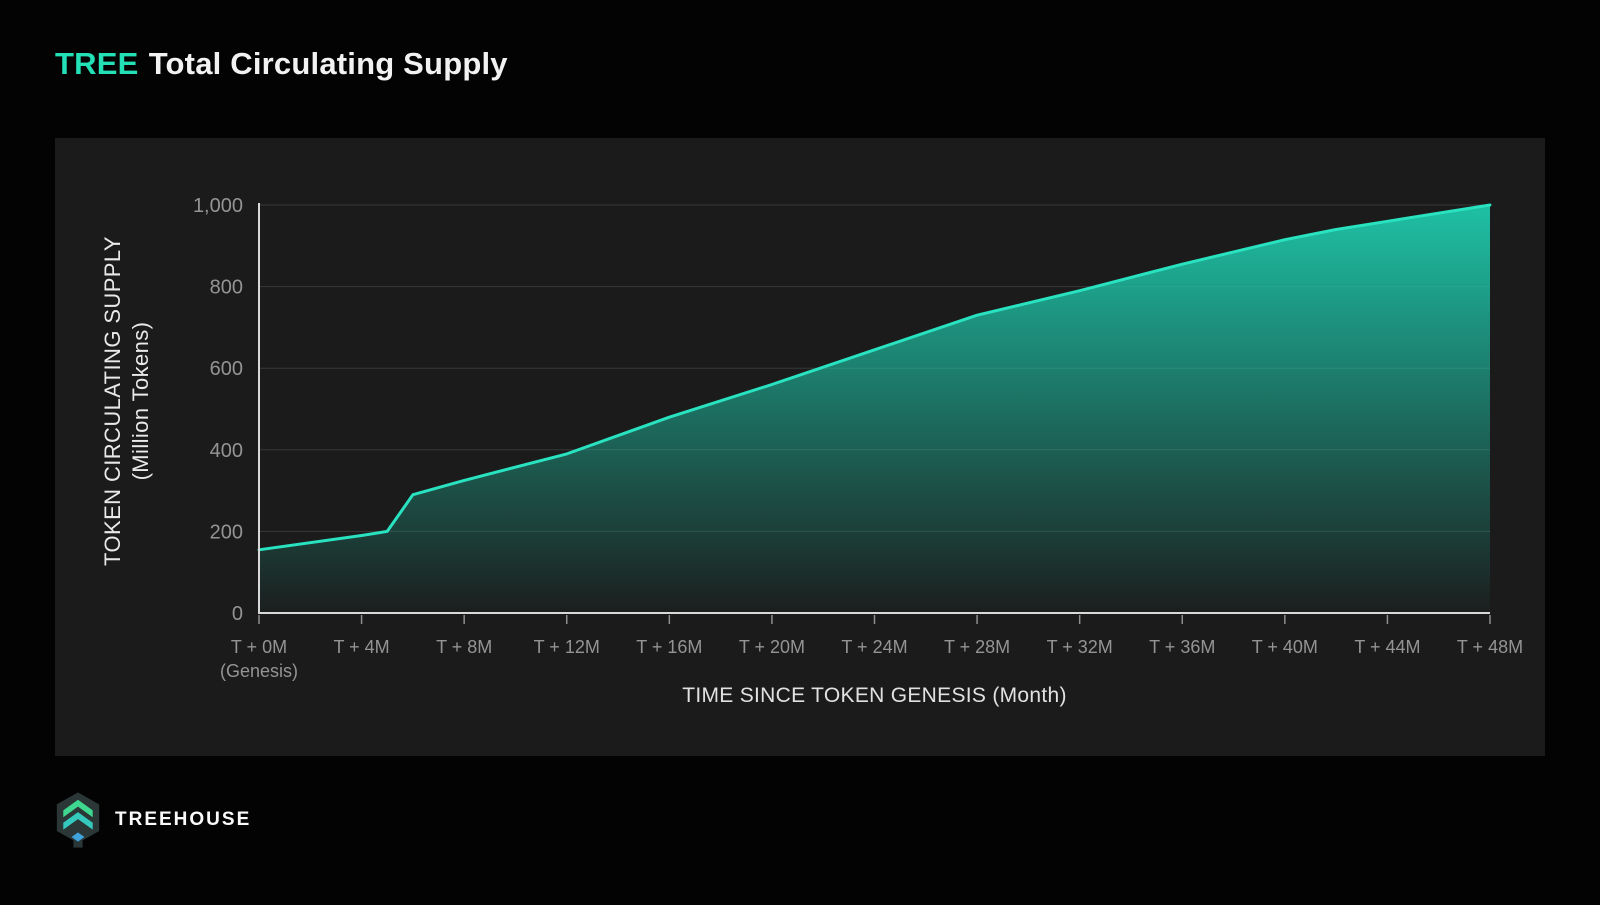  Describe the element at coordinates (1285, 647) in the screenshot. I see `x-tick-label: T + 40M` at that location.